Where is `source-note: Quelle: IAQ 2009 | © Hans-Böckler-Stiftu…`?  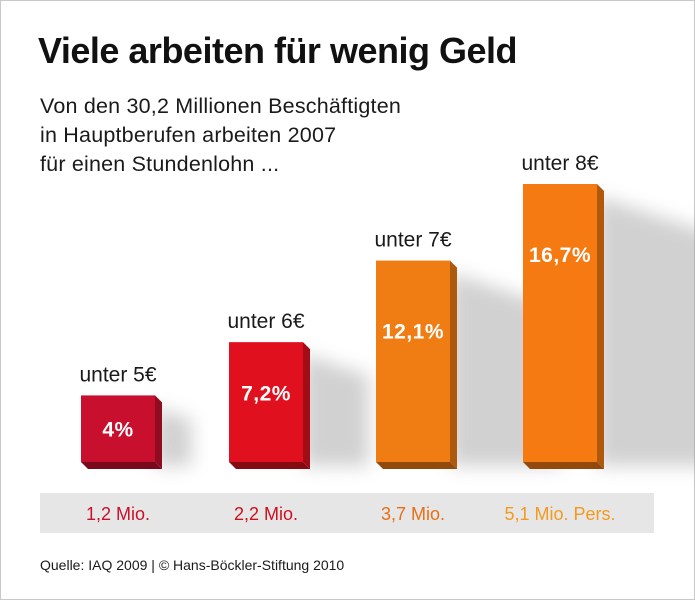
source-note: Quelle: IAQ 2009 | © Hans-Böckler-Stiftu… is located at coordinates (192, 565).